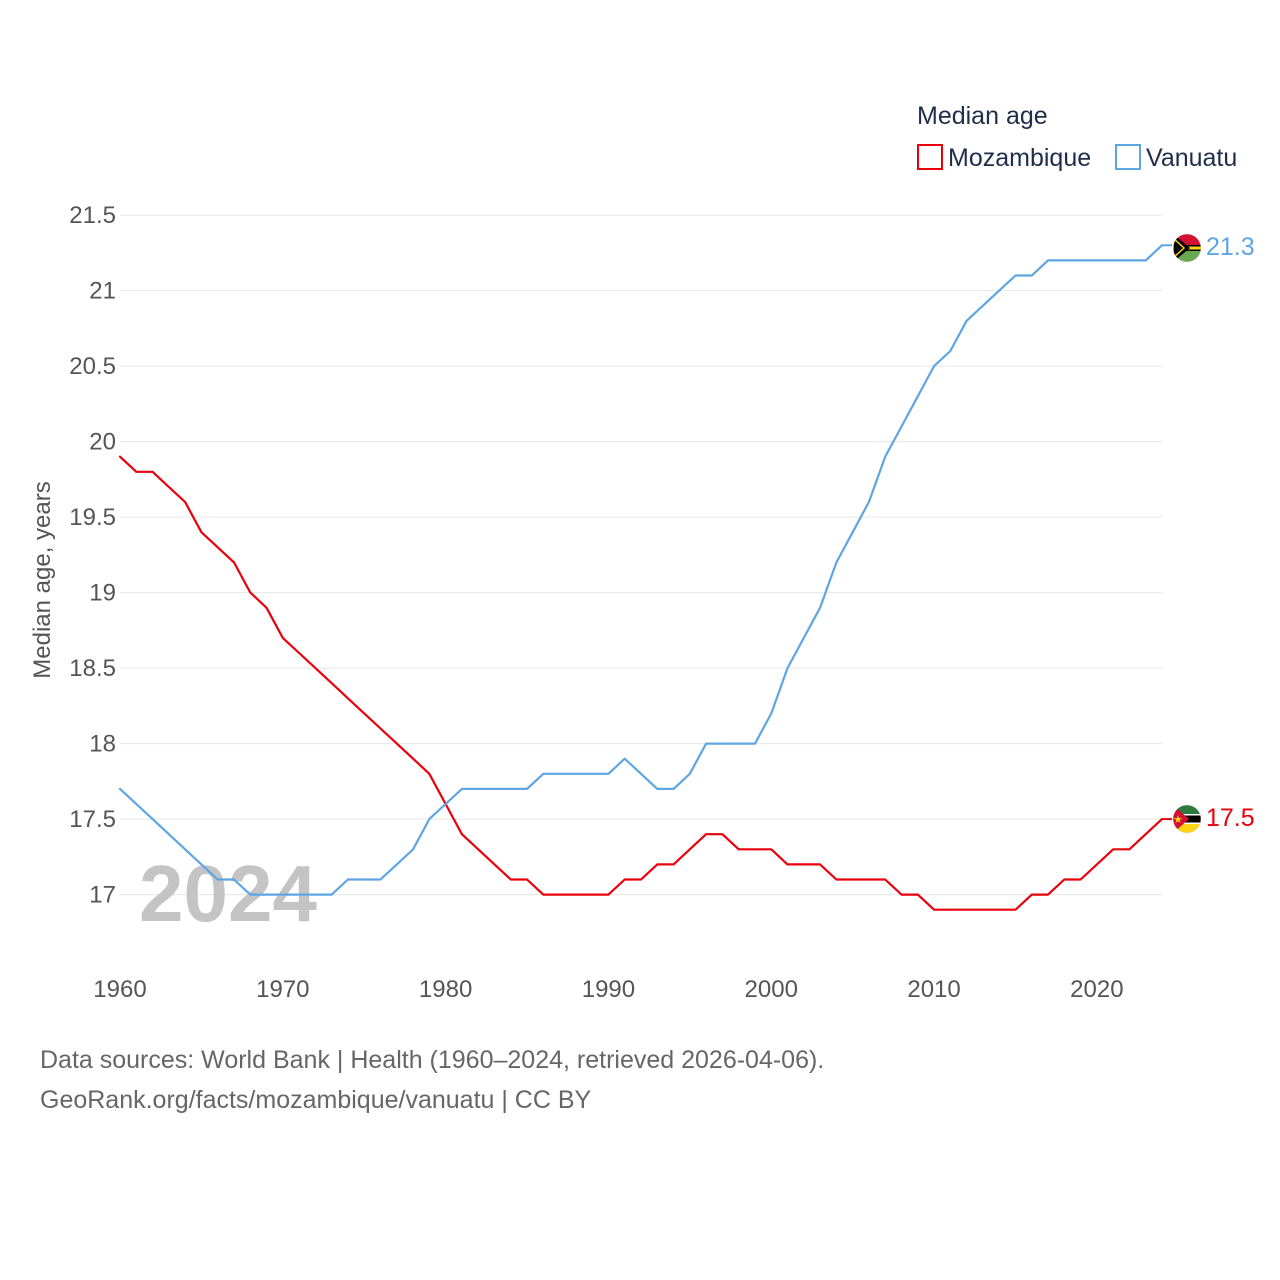 The height and width of the screenshot is (1280, 1280). What do you see at coordinates (92, 555) in the screenshot?
I see `y-axis-ticks: 17 17.5 18 18.5 19 19.5 20 20.5 21 21.5` at bounding box center [92, 555].